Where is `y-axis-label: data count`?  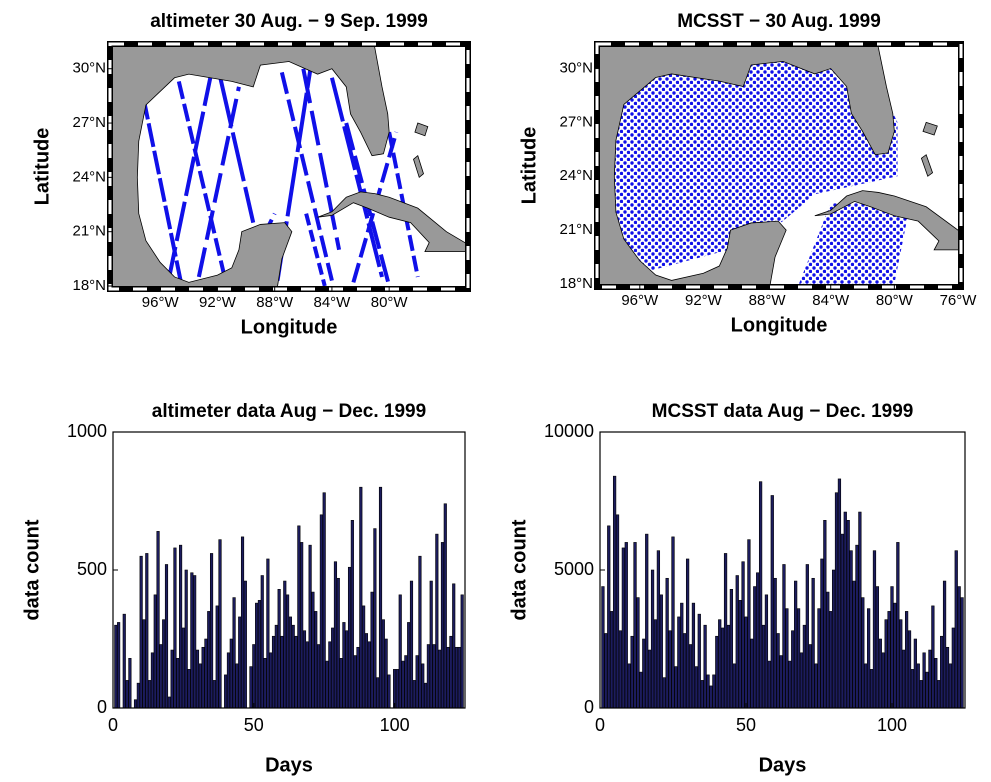 y-axis-label: data count is located at coordinates (32, 569).